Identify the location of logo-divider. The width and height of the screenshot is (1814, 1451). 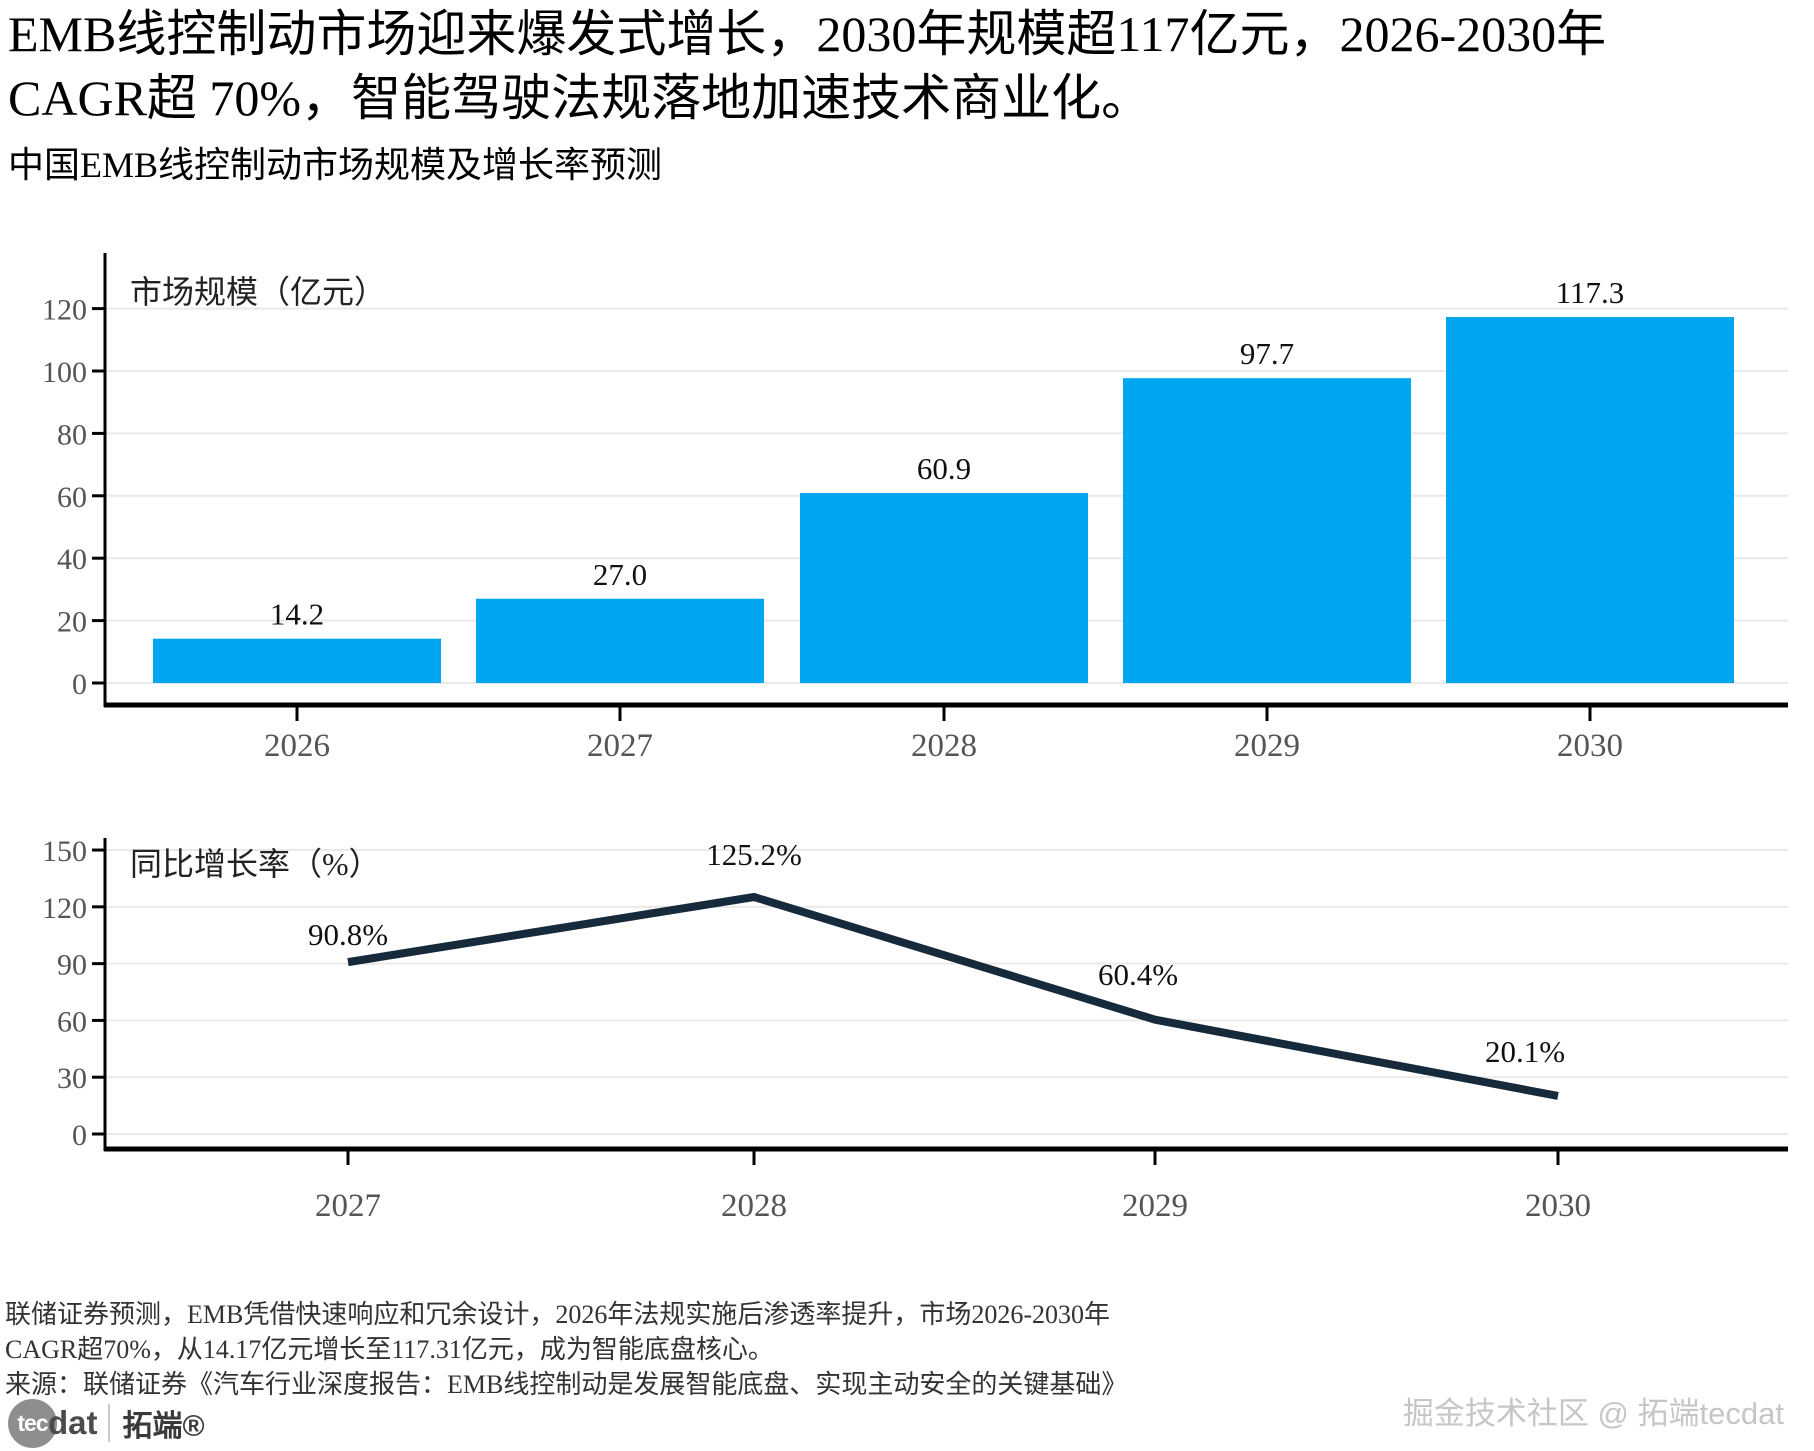
(108, 1423).